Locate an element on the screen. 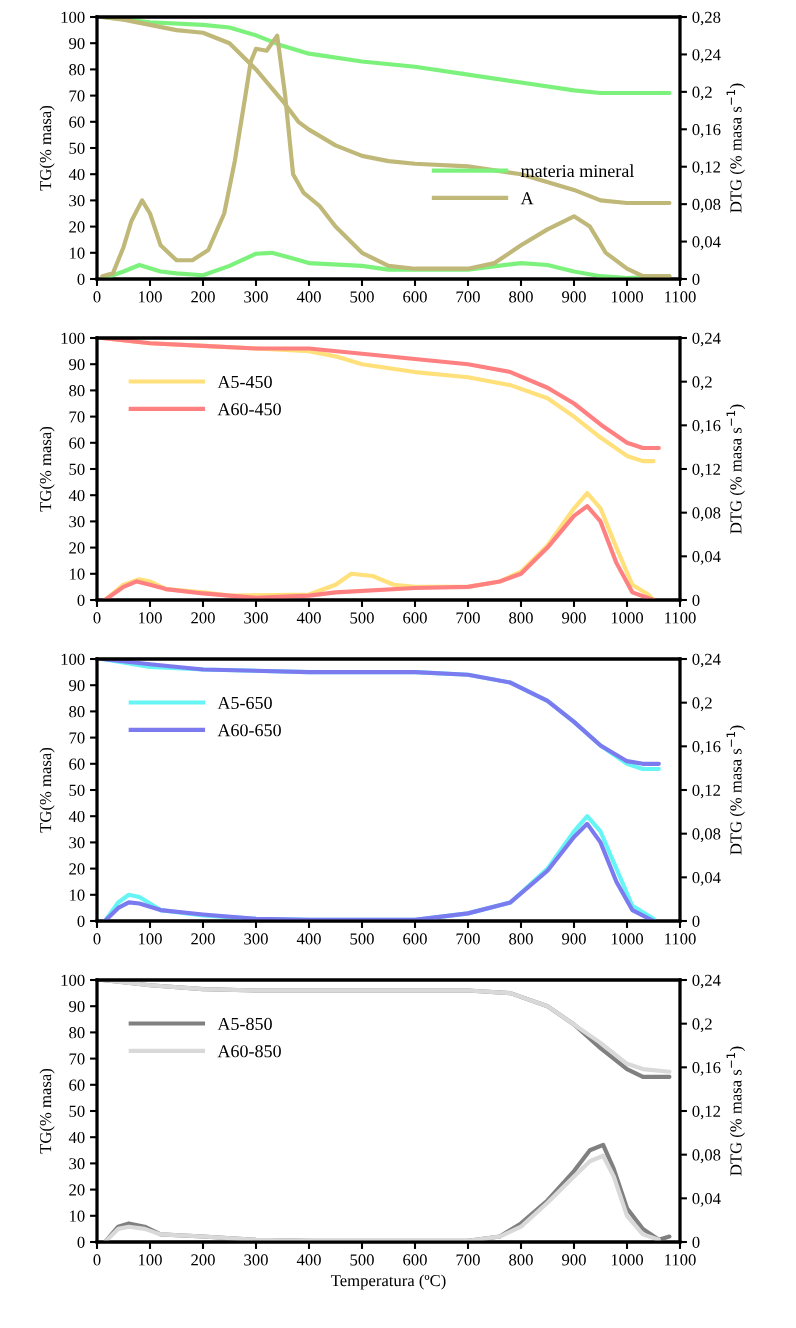 The height and width of the screenshot is (1328, 796). legend-label: materia mineral is located at coordinates (577, 171).